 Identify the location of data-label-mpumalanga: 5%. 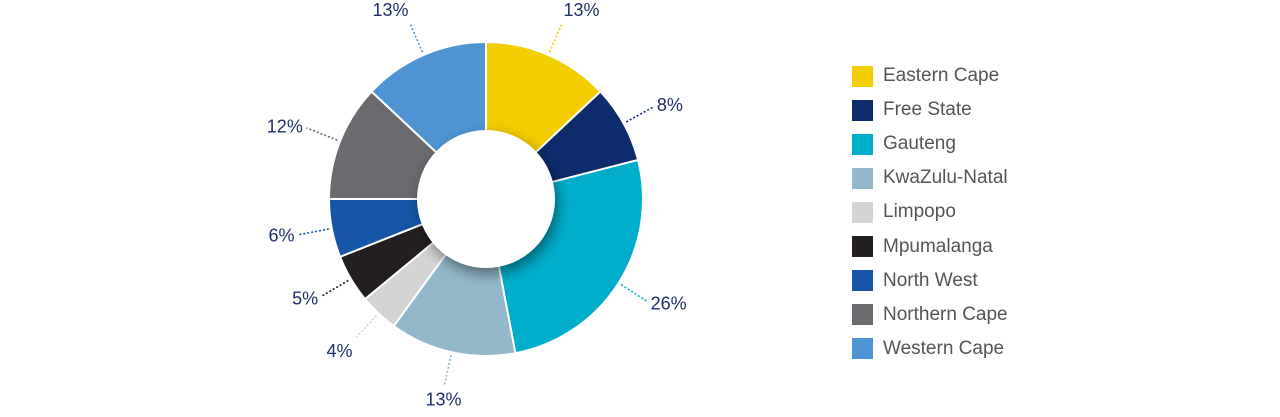
(305, 298).